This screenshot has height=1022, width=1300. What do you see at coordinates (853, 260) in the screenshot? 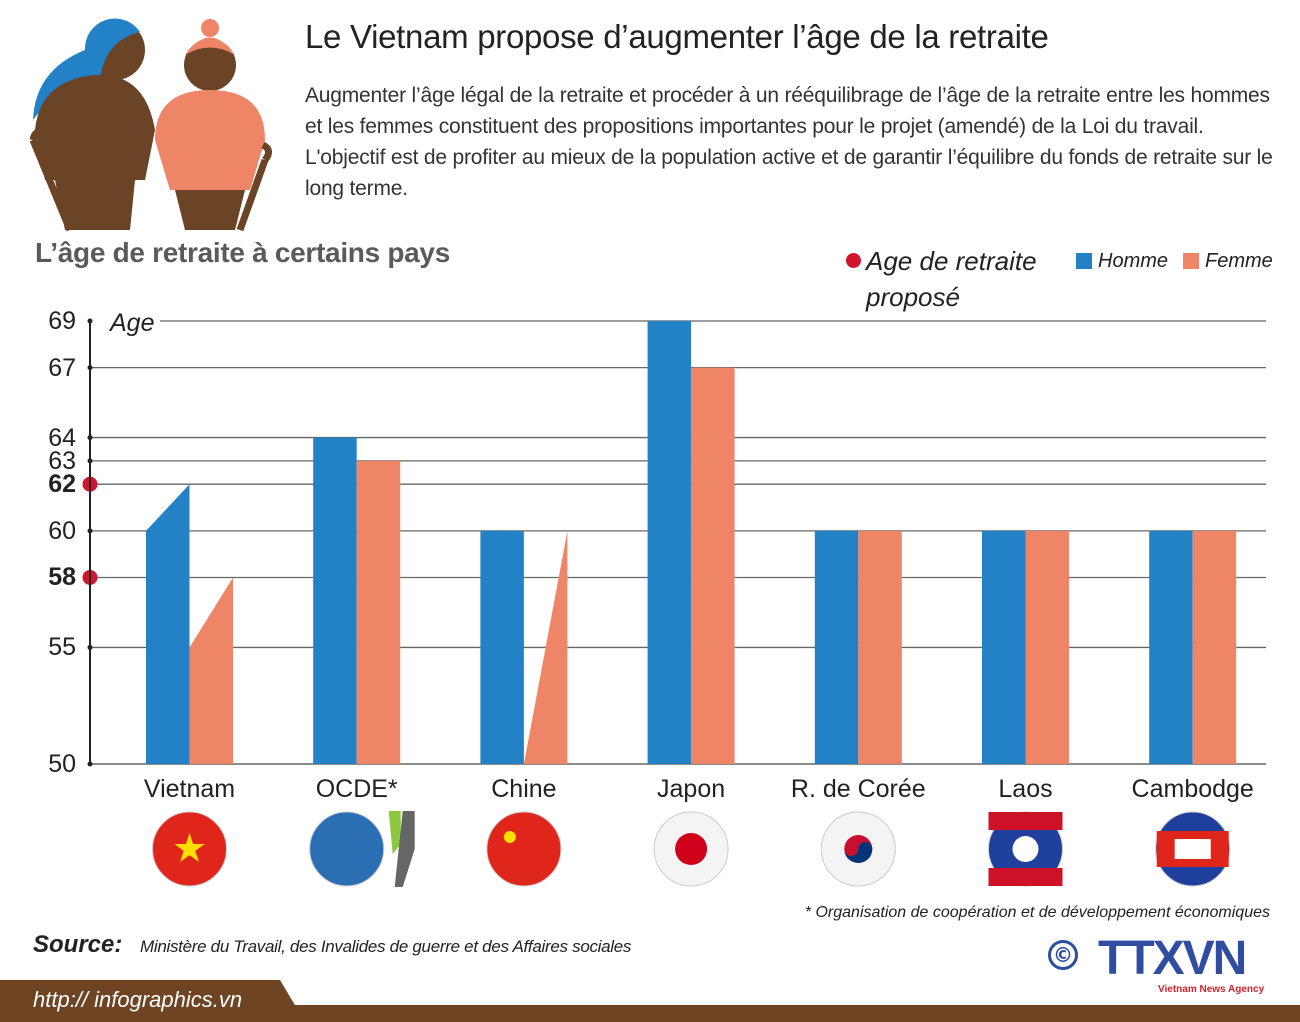
I see `proposed-dot-icon` at bounding box center [853, 260].